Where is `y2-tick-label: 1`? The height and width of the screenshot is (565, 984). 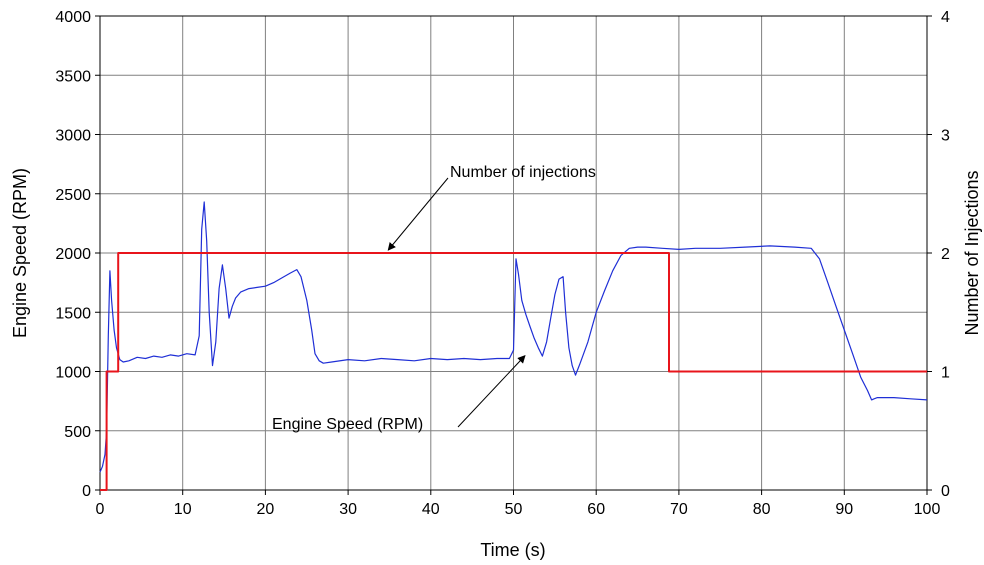 y2-tick-label: 1 is located at coordinates (945, 373).